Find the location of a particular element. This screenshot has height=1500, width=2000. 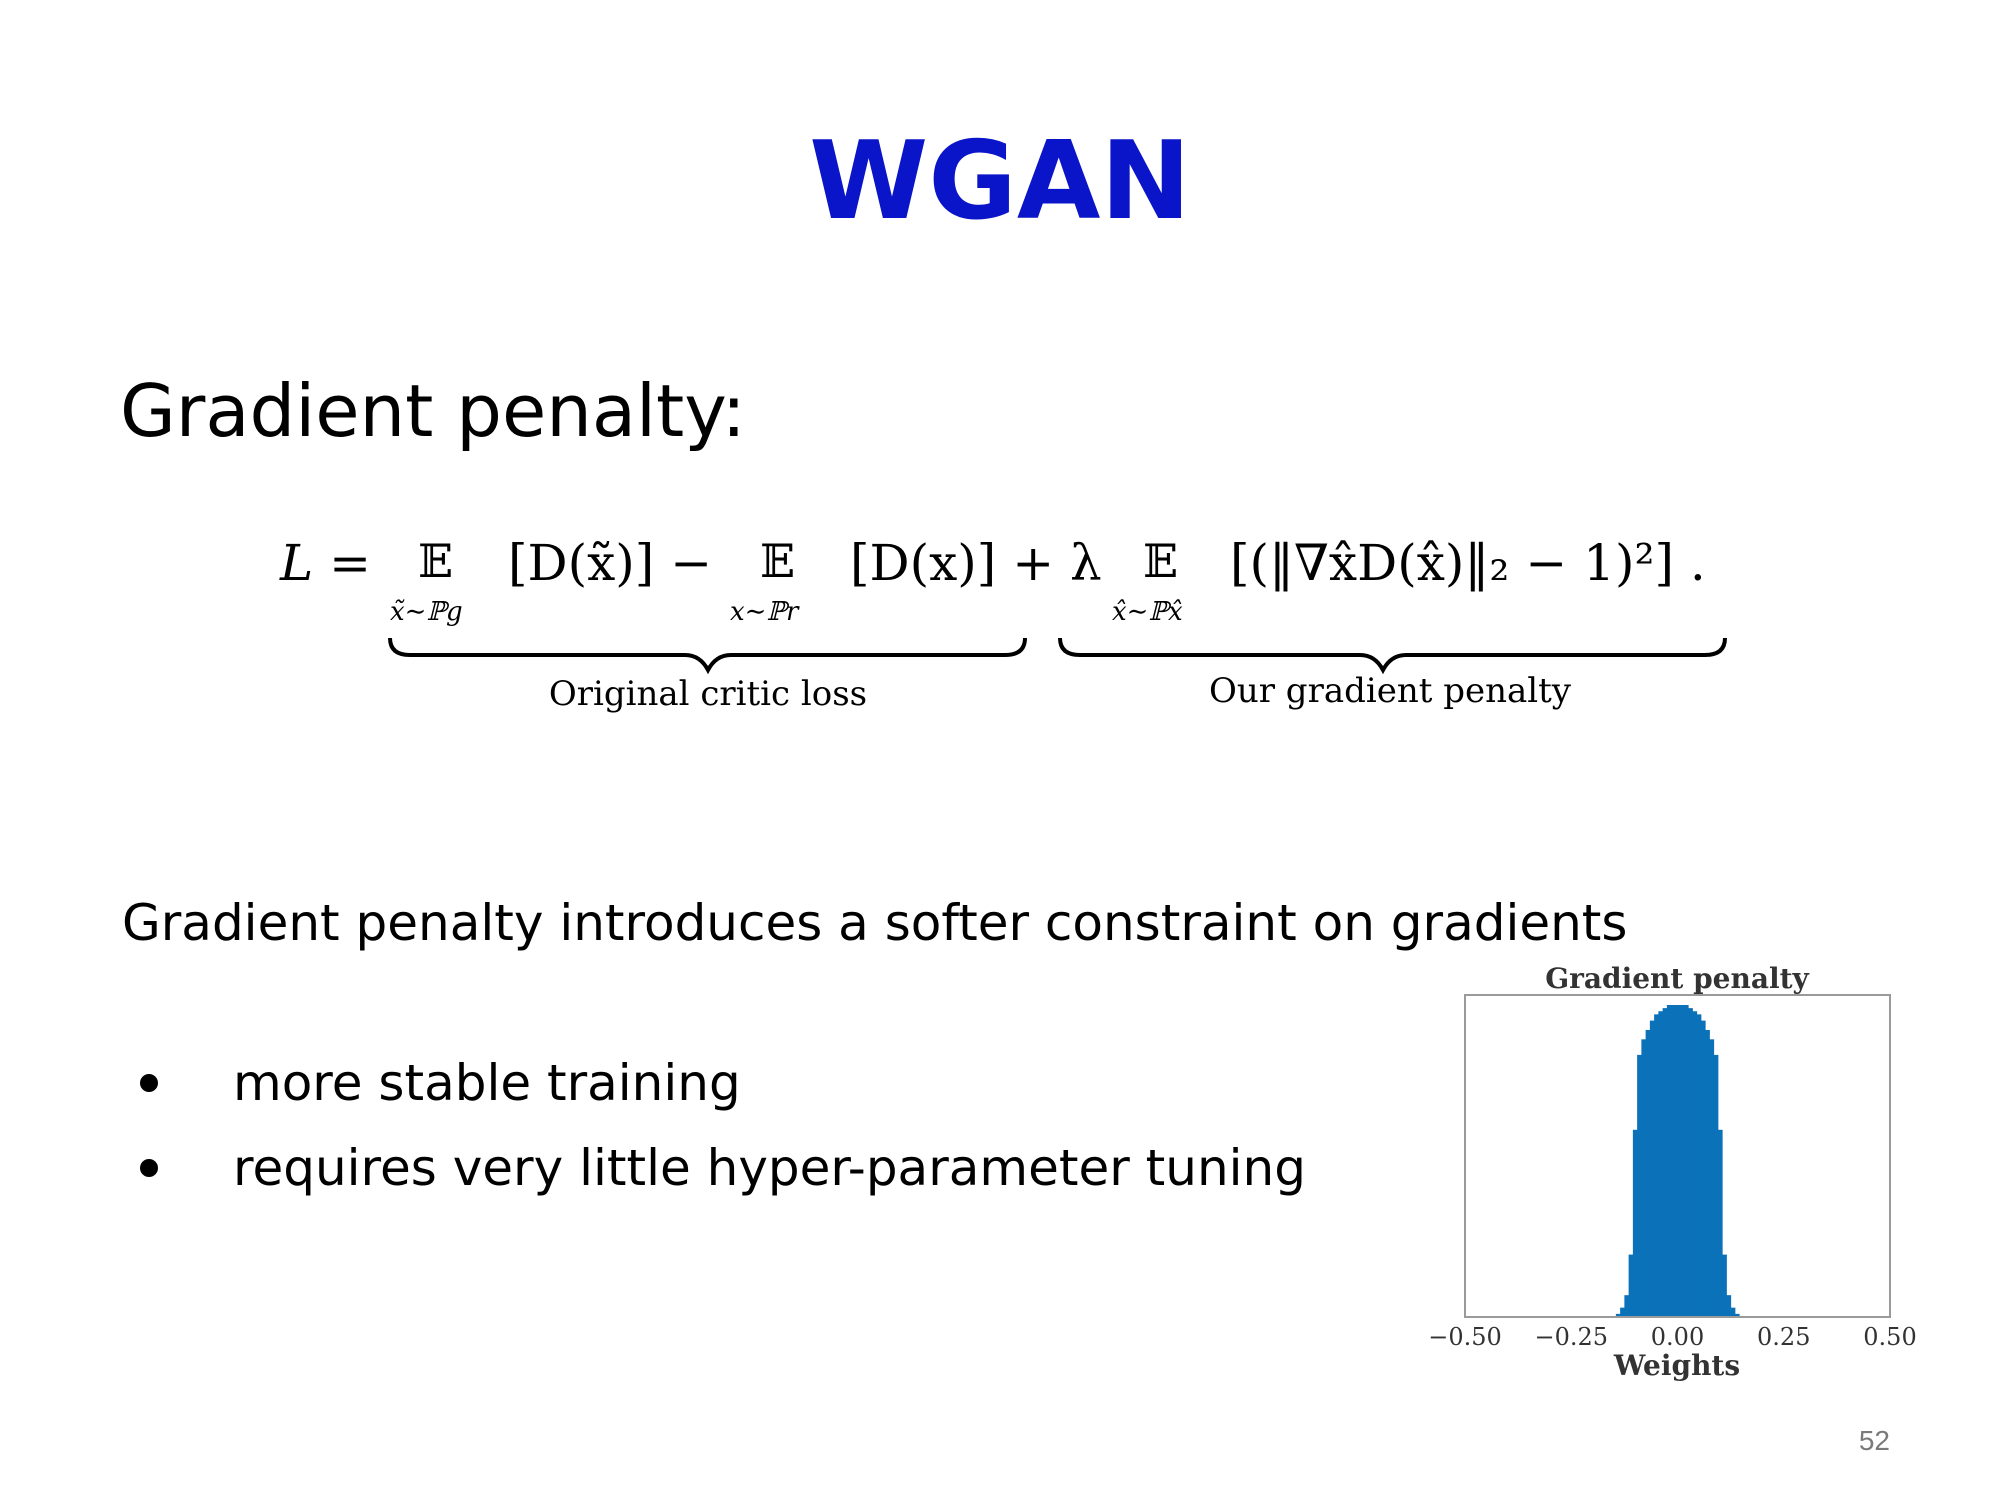

underbrace-right is located at coordinates (1392, 656).